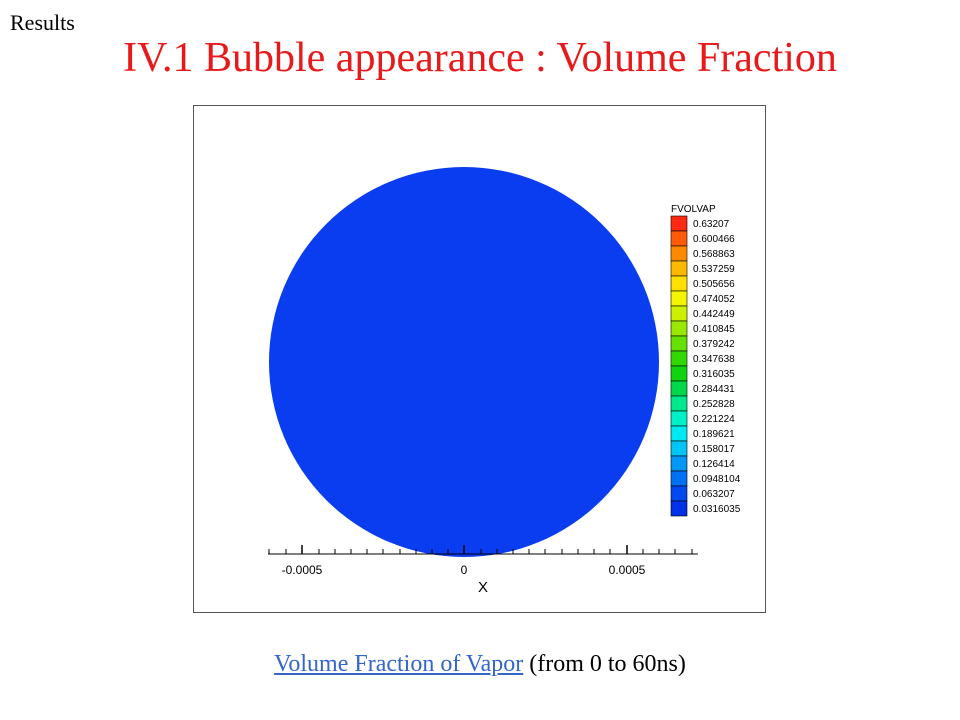 This screenshot has width=960, height=720. Describe the element at coordinates (483, 587) in the screenshot. I see `x-axis-label: X` at that location.